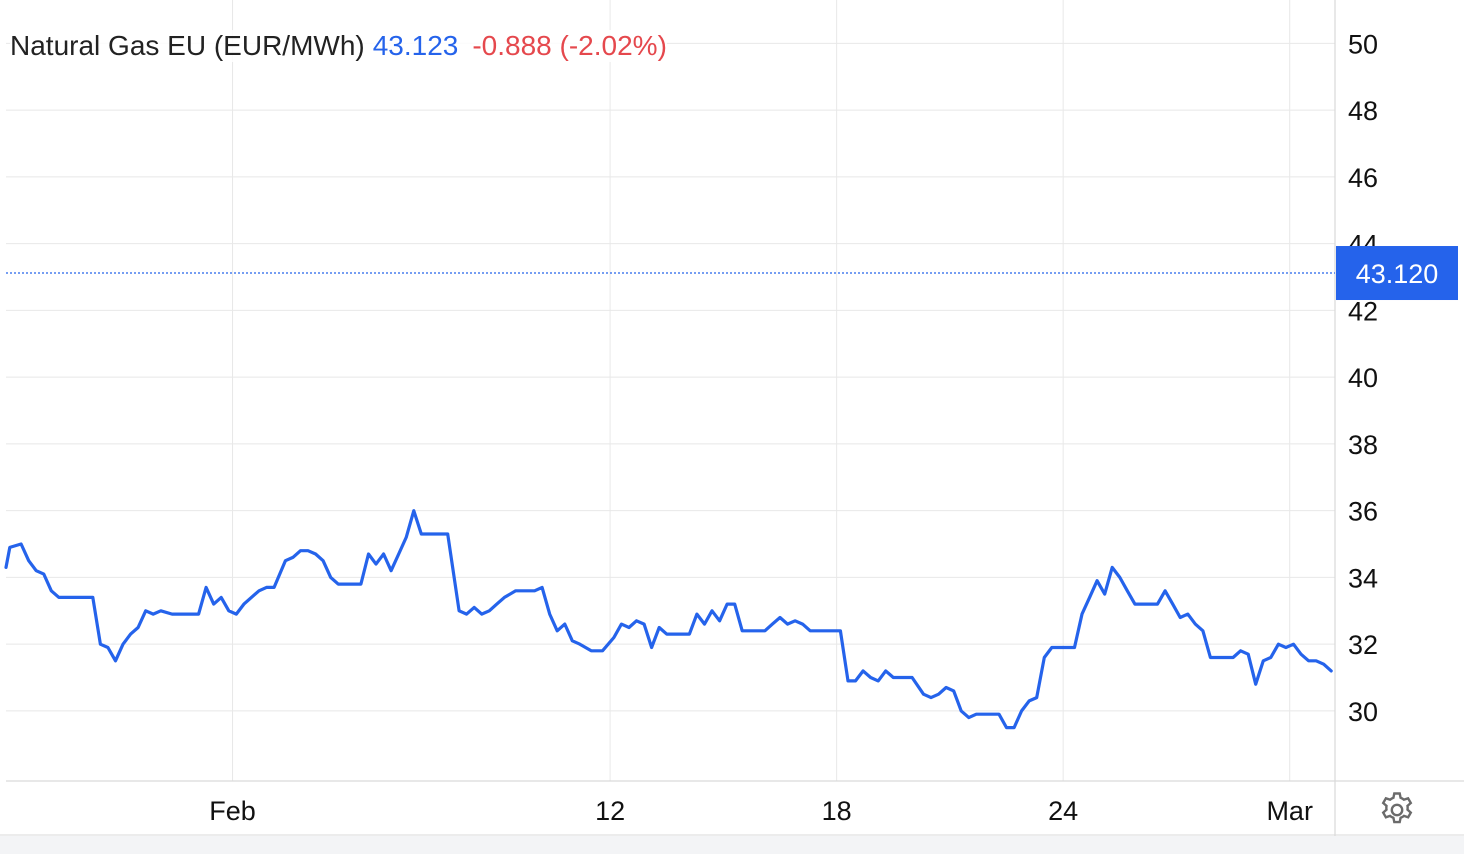  I want to click on price-tag-label: 43.120, so click(1397, 274).